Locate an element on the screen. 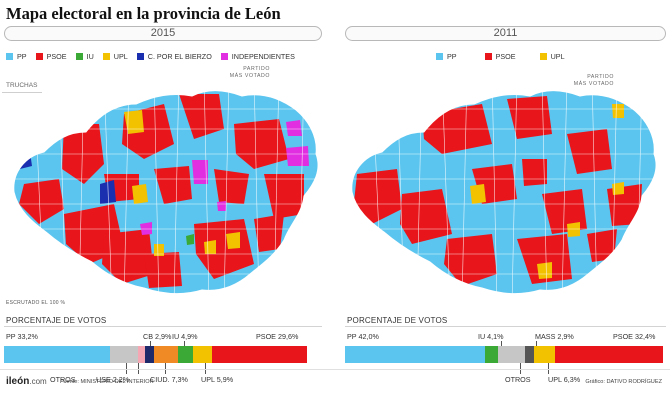  label-otros-2011: OTROS is located at coordinates (518, 379).